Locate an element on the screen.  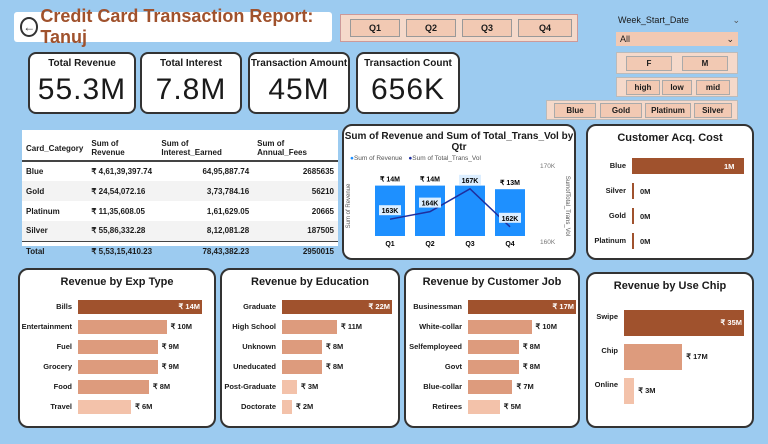
table-cell: Silver is located at coordinates (55, 231).